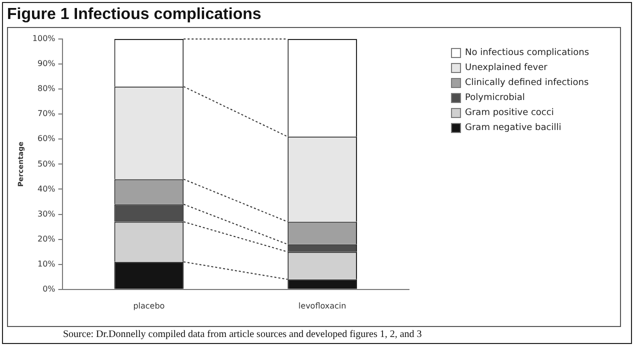  Describe the element at coordinates (44, 39) in the screenshot. I see `y-tick-label: 100%` at that location.